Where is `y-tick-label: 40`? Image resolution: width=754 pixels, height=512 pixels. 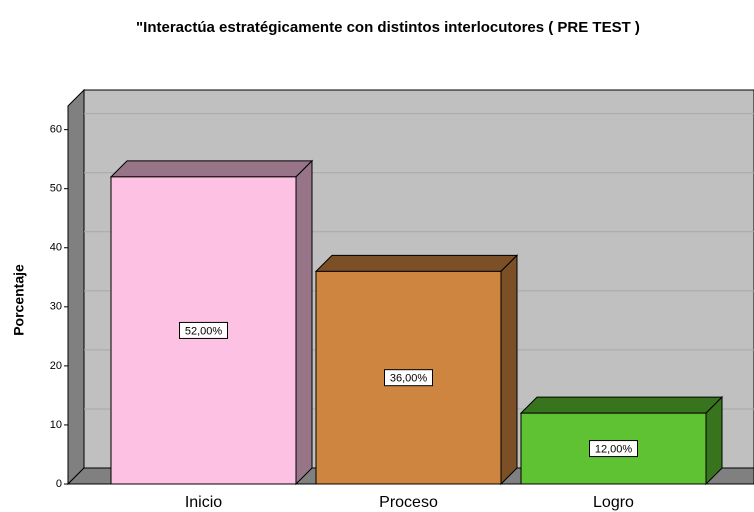
y-tick-label: 40 is located at coordinates (56, 248).